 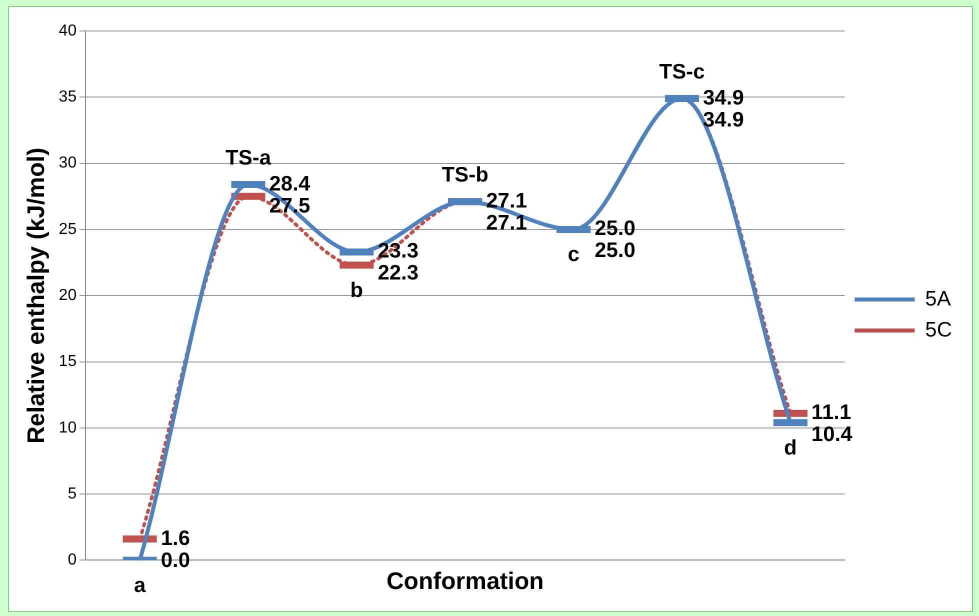 I want to click on data-label: 11.1, so click(x=831, y=412).